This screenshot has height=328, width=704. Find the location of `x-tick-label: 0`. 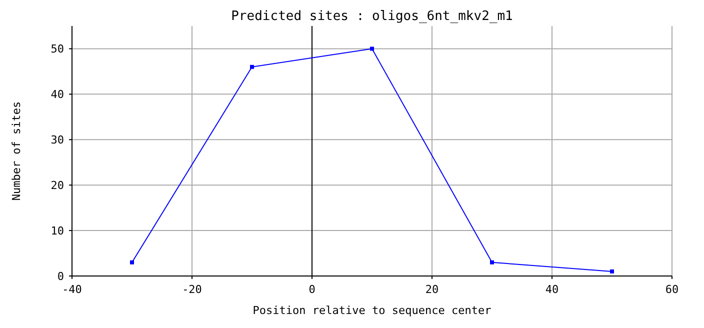

x-tick-label: 0 is located at coordinates (312, 289).